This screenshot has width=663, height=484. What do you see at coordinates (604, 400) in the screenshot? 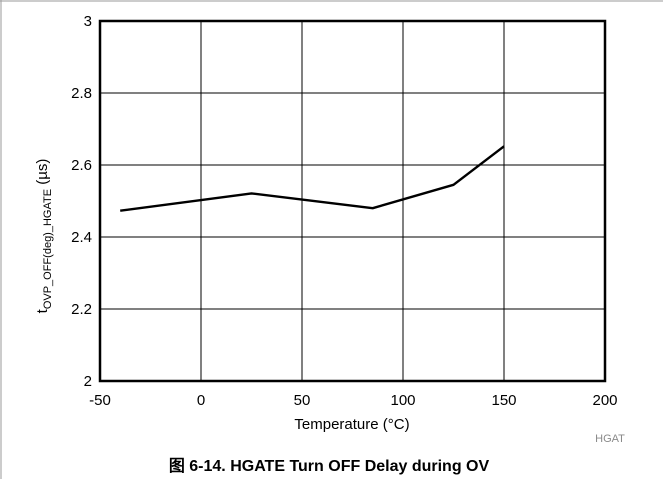
I see `x-tick-label: 200` at bounding box center [604, 400].